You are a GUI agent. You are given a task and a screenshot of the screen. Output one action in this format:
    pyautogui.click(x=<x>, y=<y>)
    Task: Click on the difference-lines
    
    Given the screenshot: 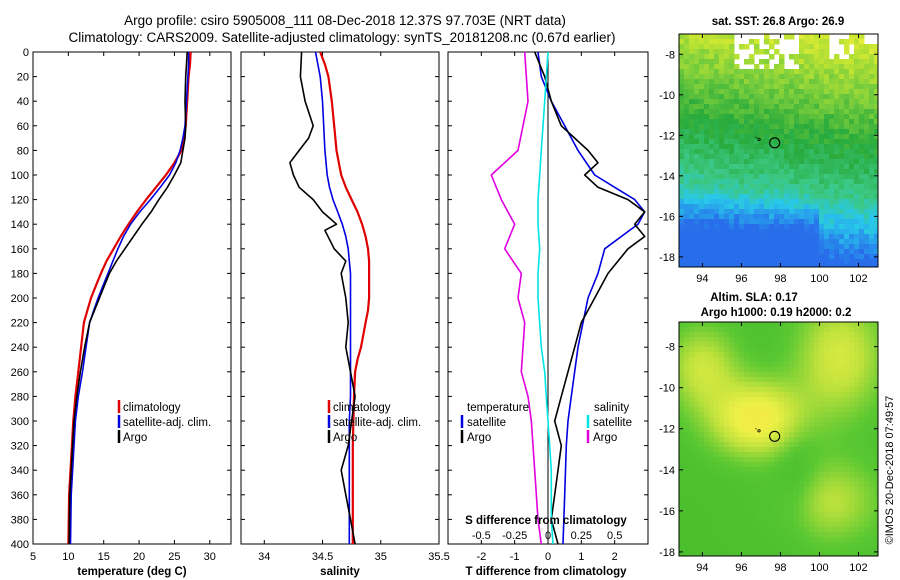 What is the action you would take?
    pyautogui.click(x=568, y=298)
    